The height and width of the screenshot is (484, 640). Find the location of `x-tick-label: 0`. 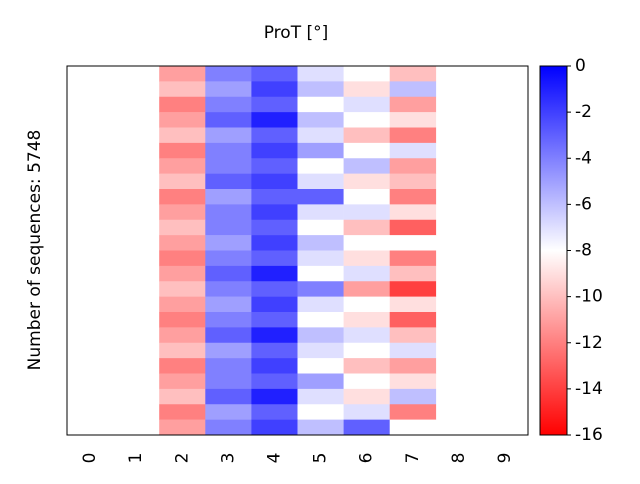

x-tick-label: 0 is located at coordinates (90, 458).